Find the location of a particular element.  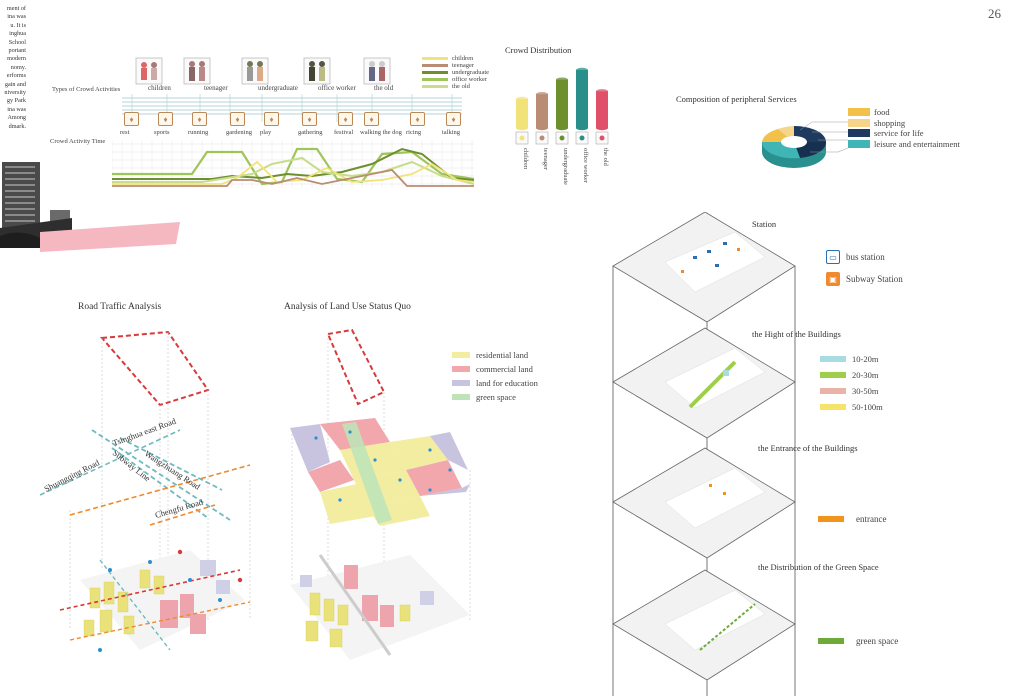

distribution-bar-label: the old is located at coordinates (605, 157).